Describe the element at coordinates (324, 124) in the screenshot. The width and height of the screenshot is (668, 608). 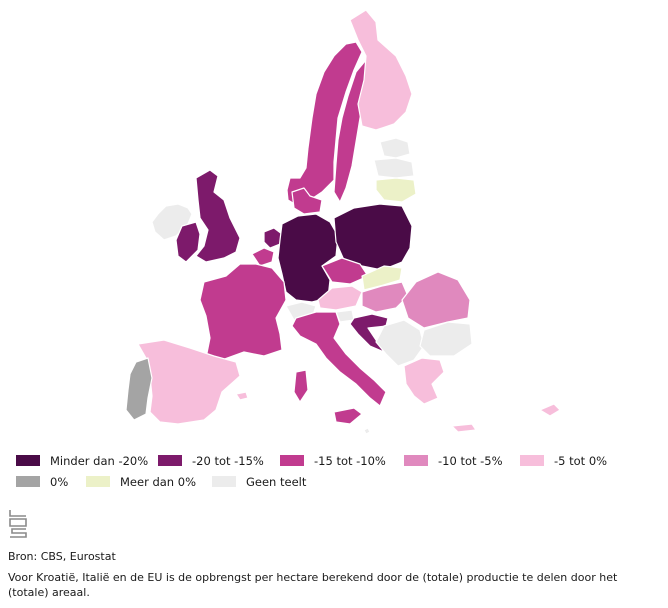
I see `region-norway` at that location.